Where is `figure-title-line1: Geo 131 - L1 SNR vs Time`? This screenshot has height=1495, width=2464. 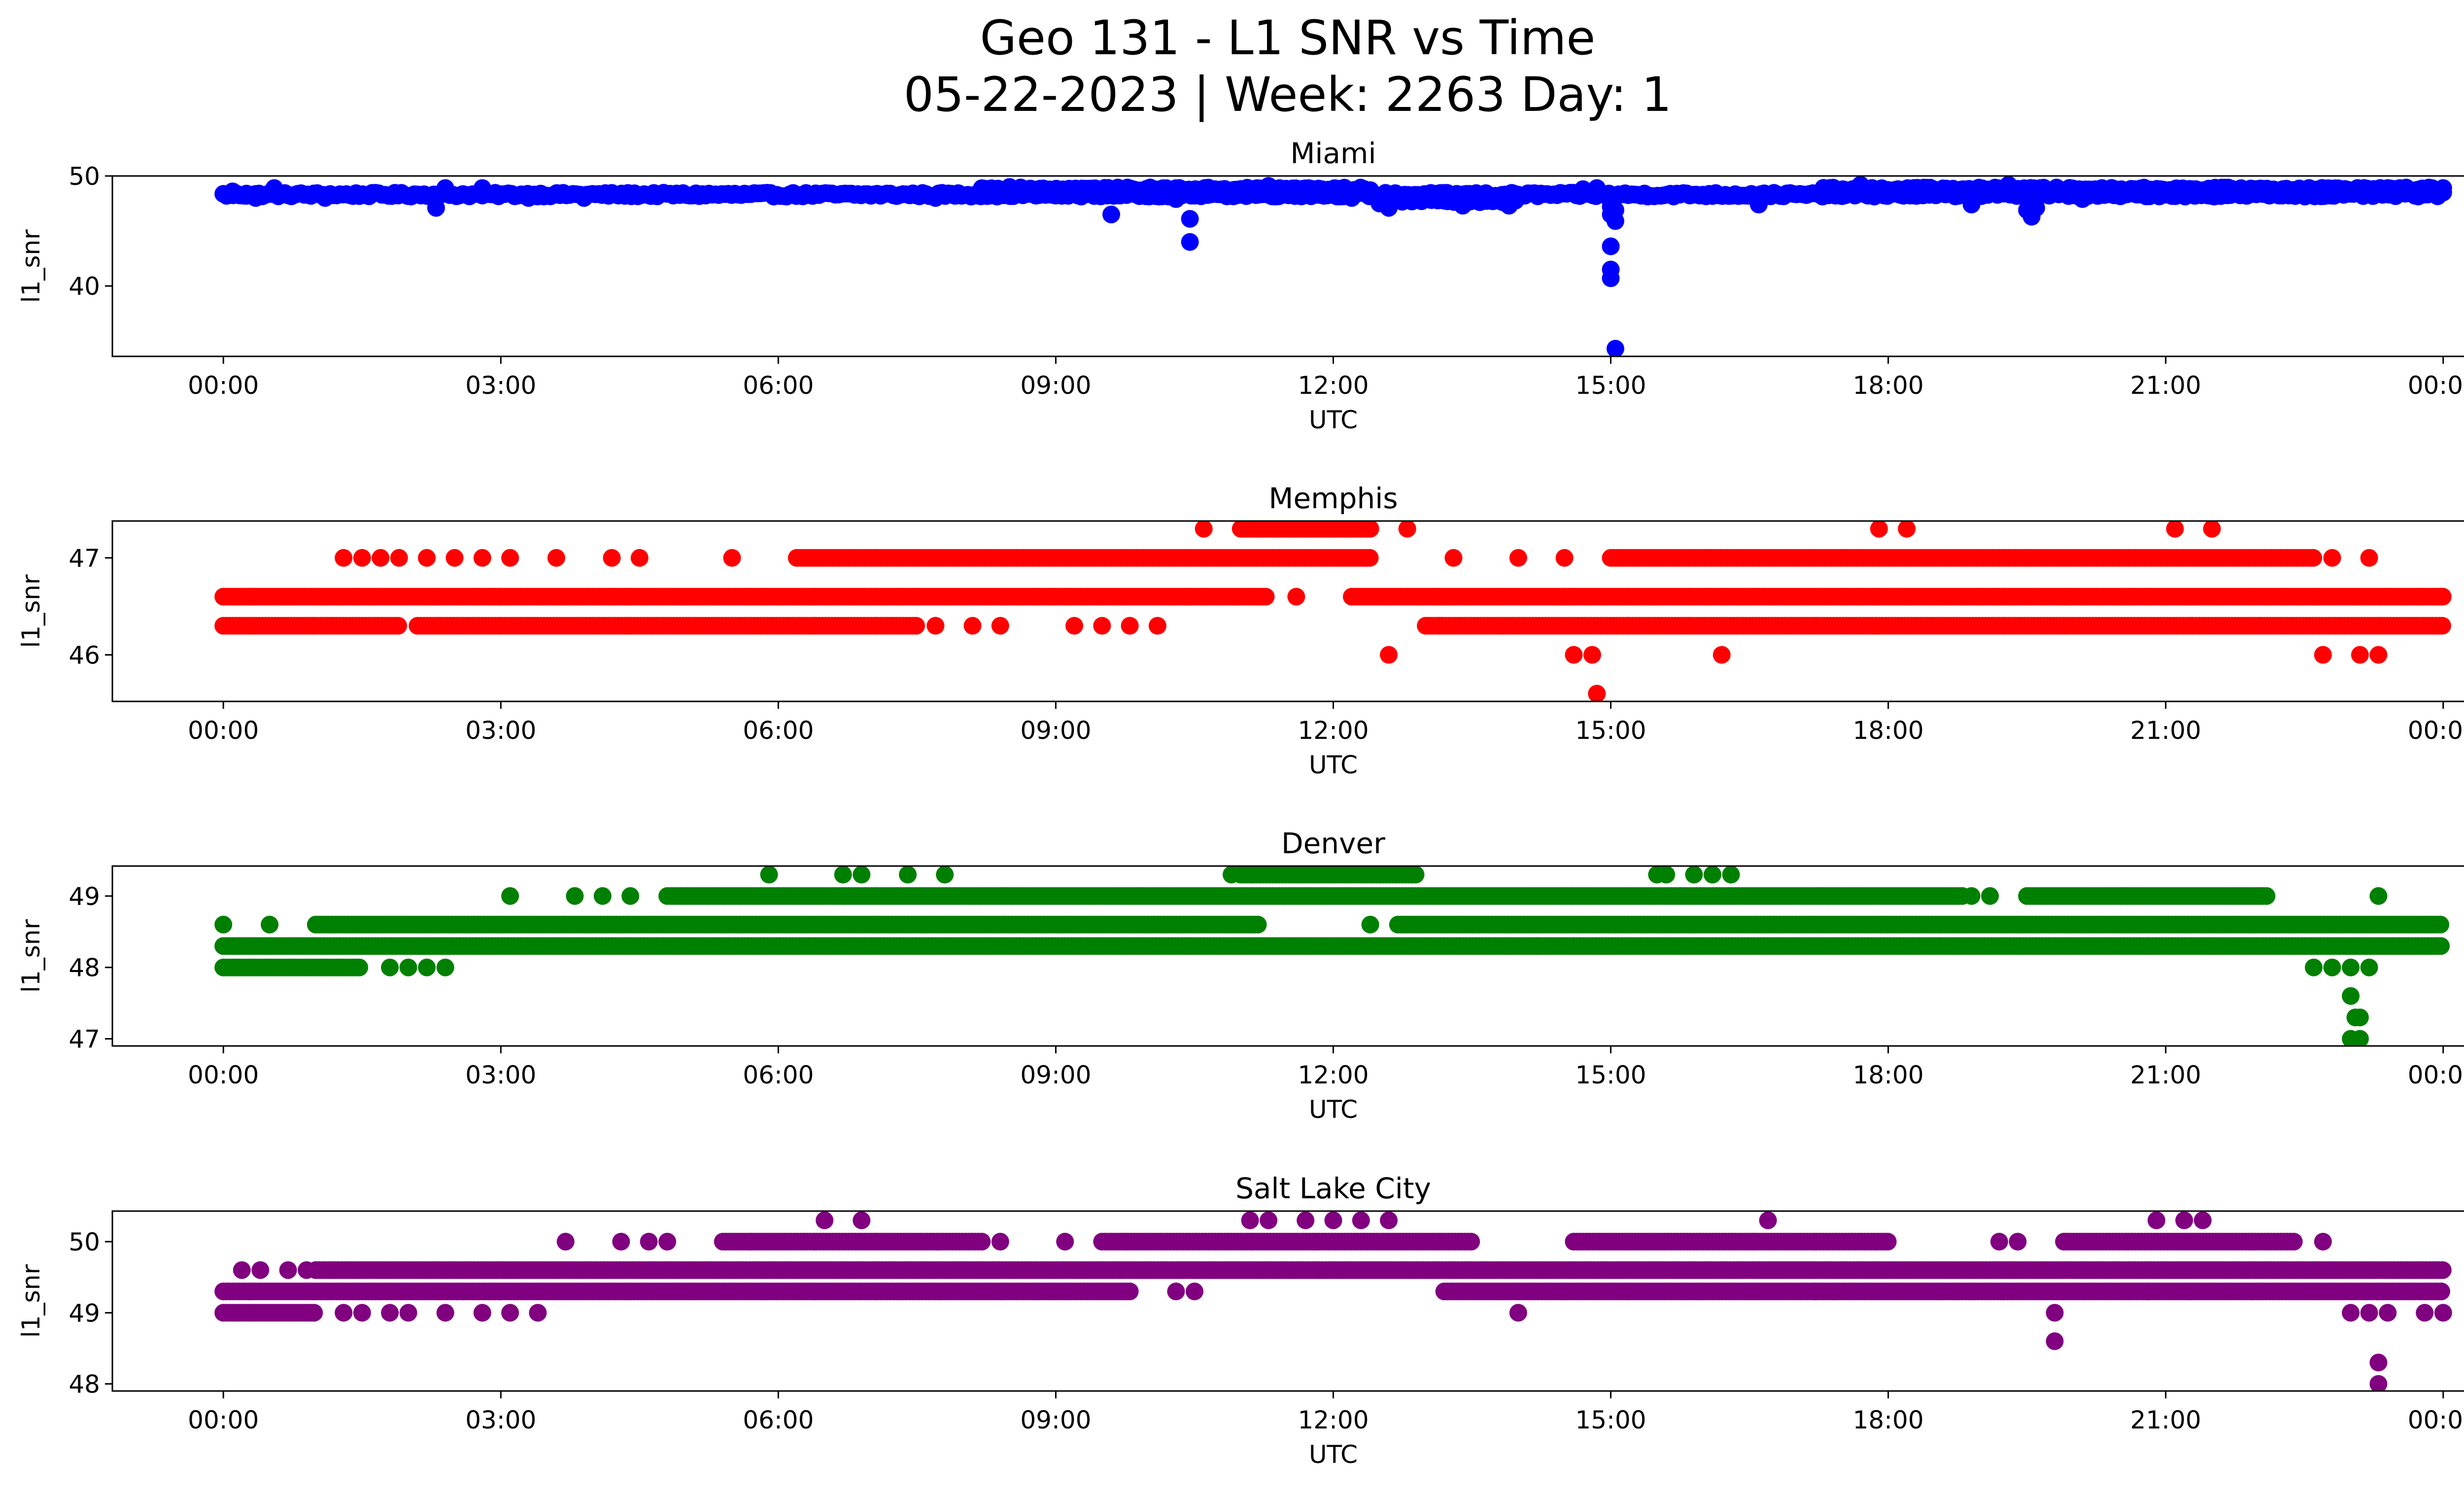
figure-title-line1: Geo 131 - L1 SNR vs Time is located at coordinates (1288, 38).